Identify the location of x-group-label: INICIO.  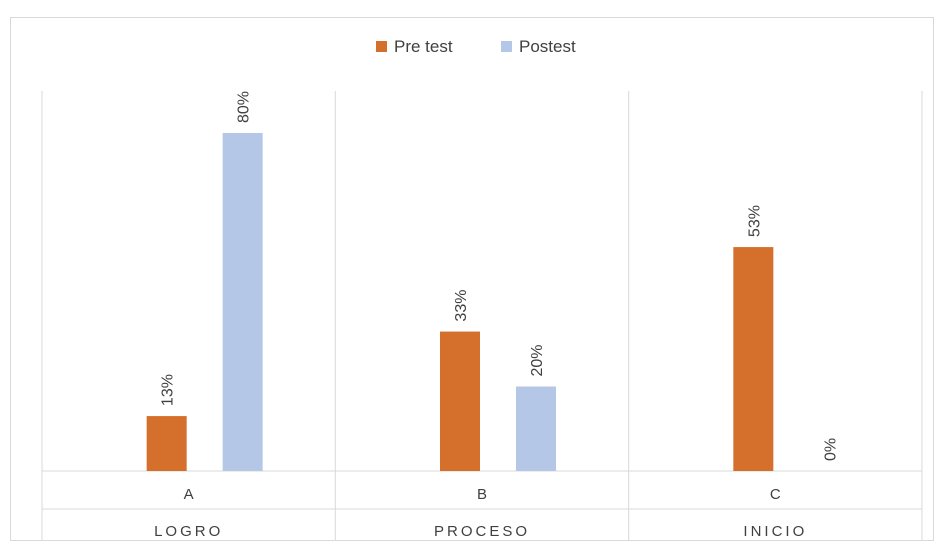
(775, 531).